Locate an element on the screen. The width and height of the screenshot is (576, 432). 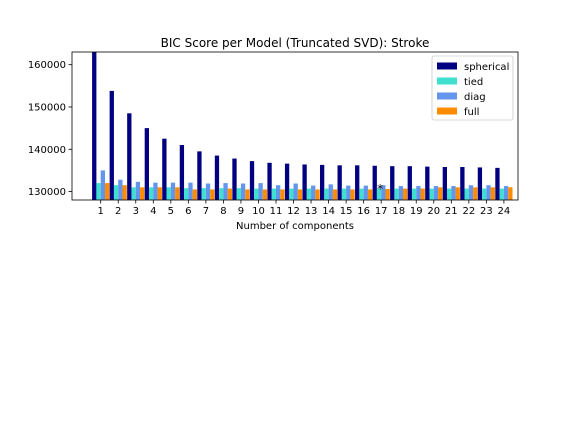
x-tick-label-1: 1 is located at coordinates (101, 211).